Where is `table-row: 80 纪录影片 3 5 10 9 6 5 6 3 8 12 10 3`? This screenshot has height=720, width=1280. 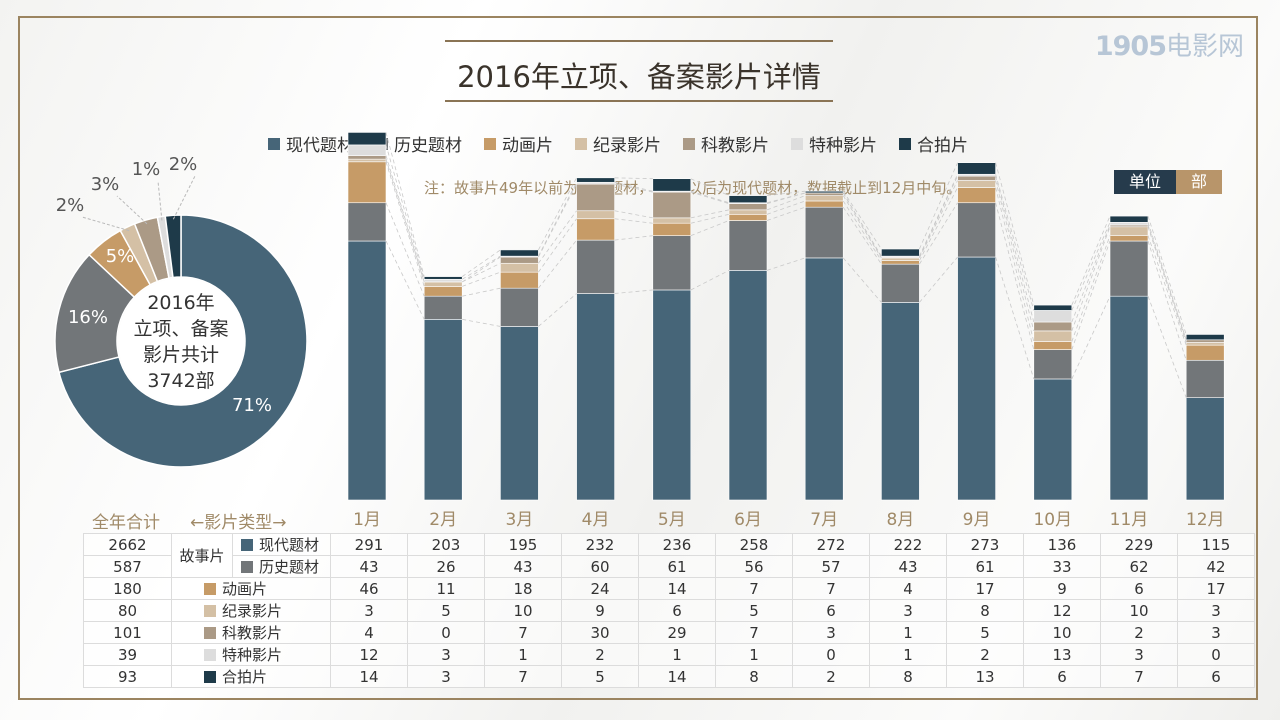
table-row: 80 纪录影片 3 5 10 9 6 5 6 3 8 12 10 3 is located at coordinates (669, 610).